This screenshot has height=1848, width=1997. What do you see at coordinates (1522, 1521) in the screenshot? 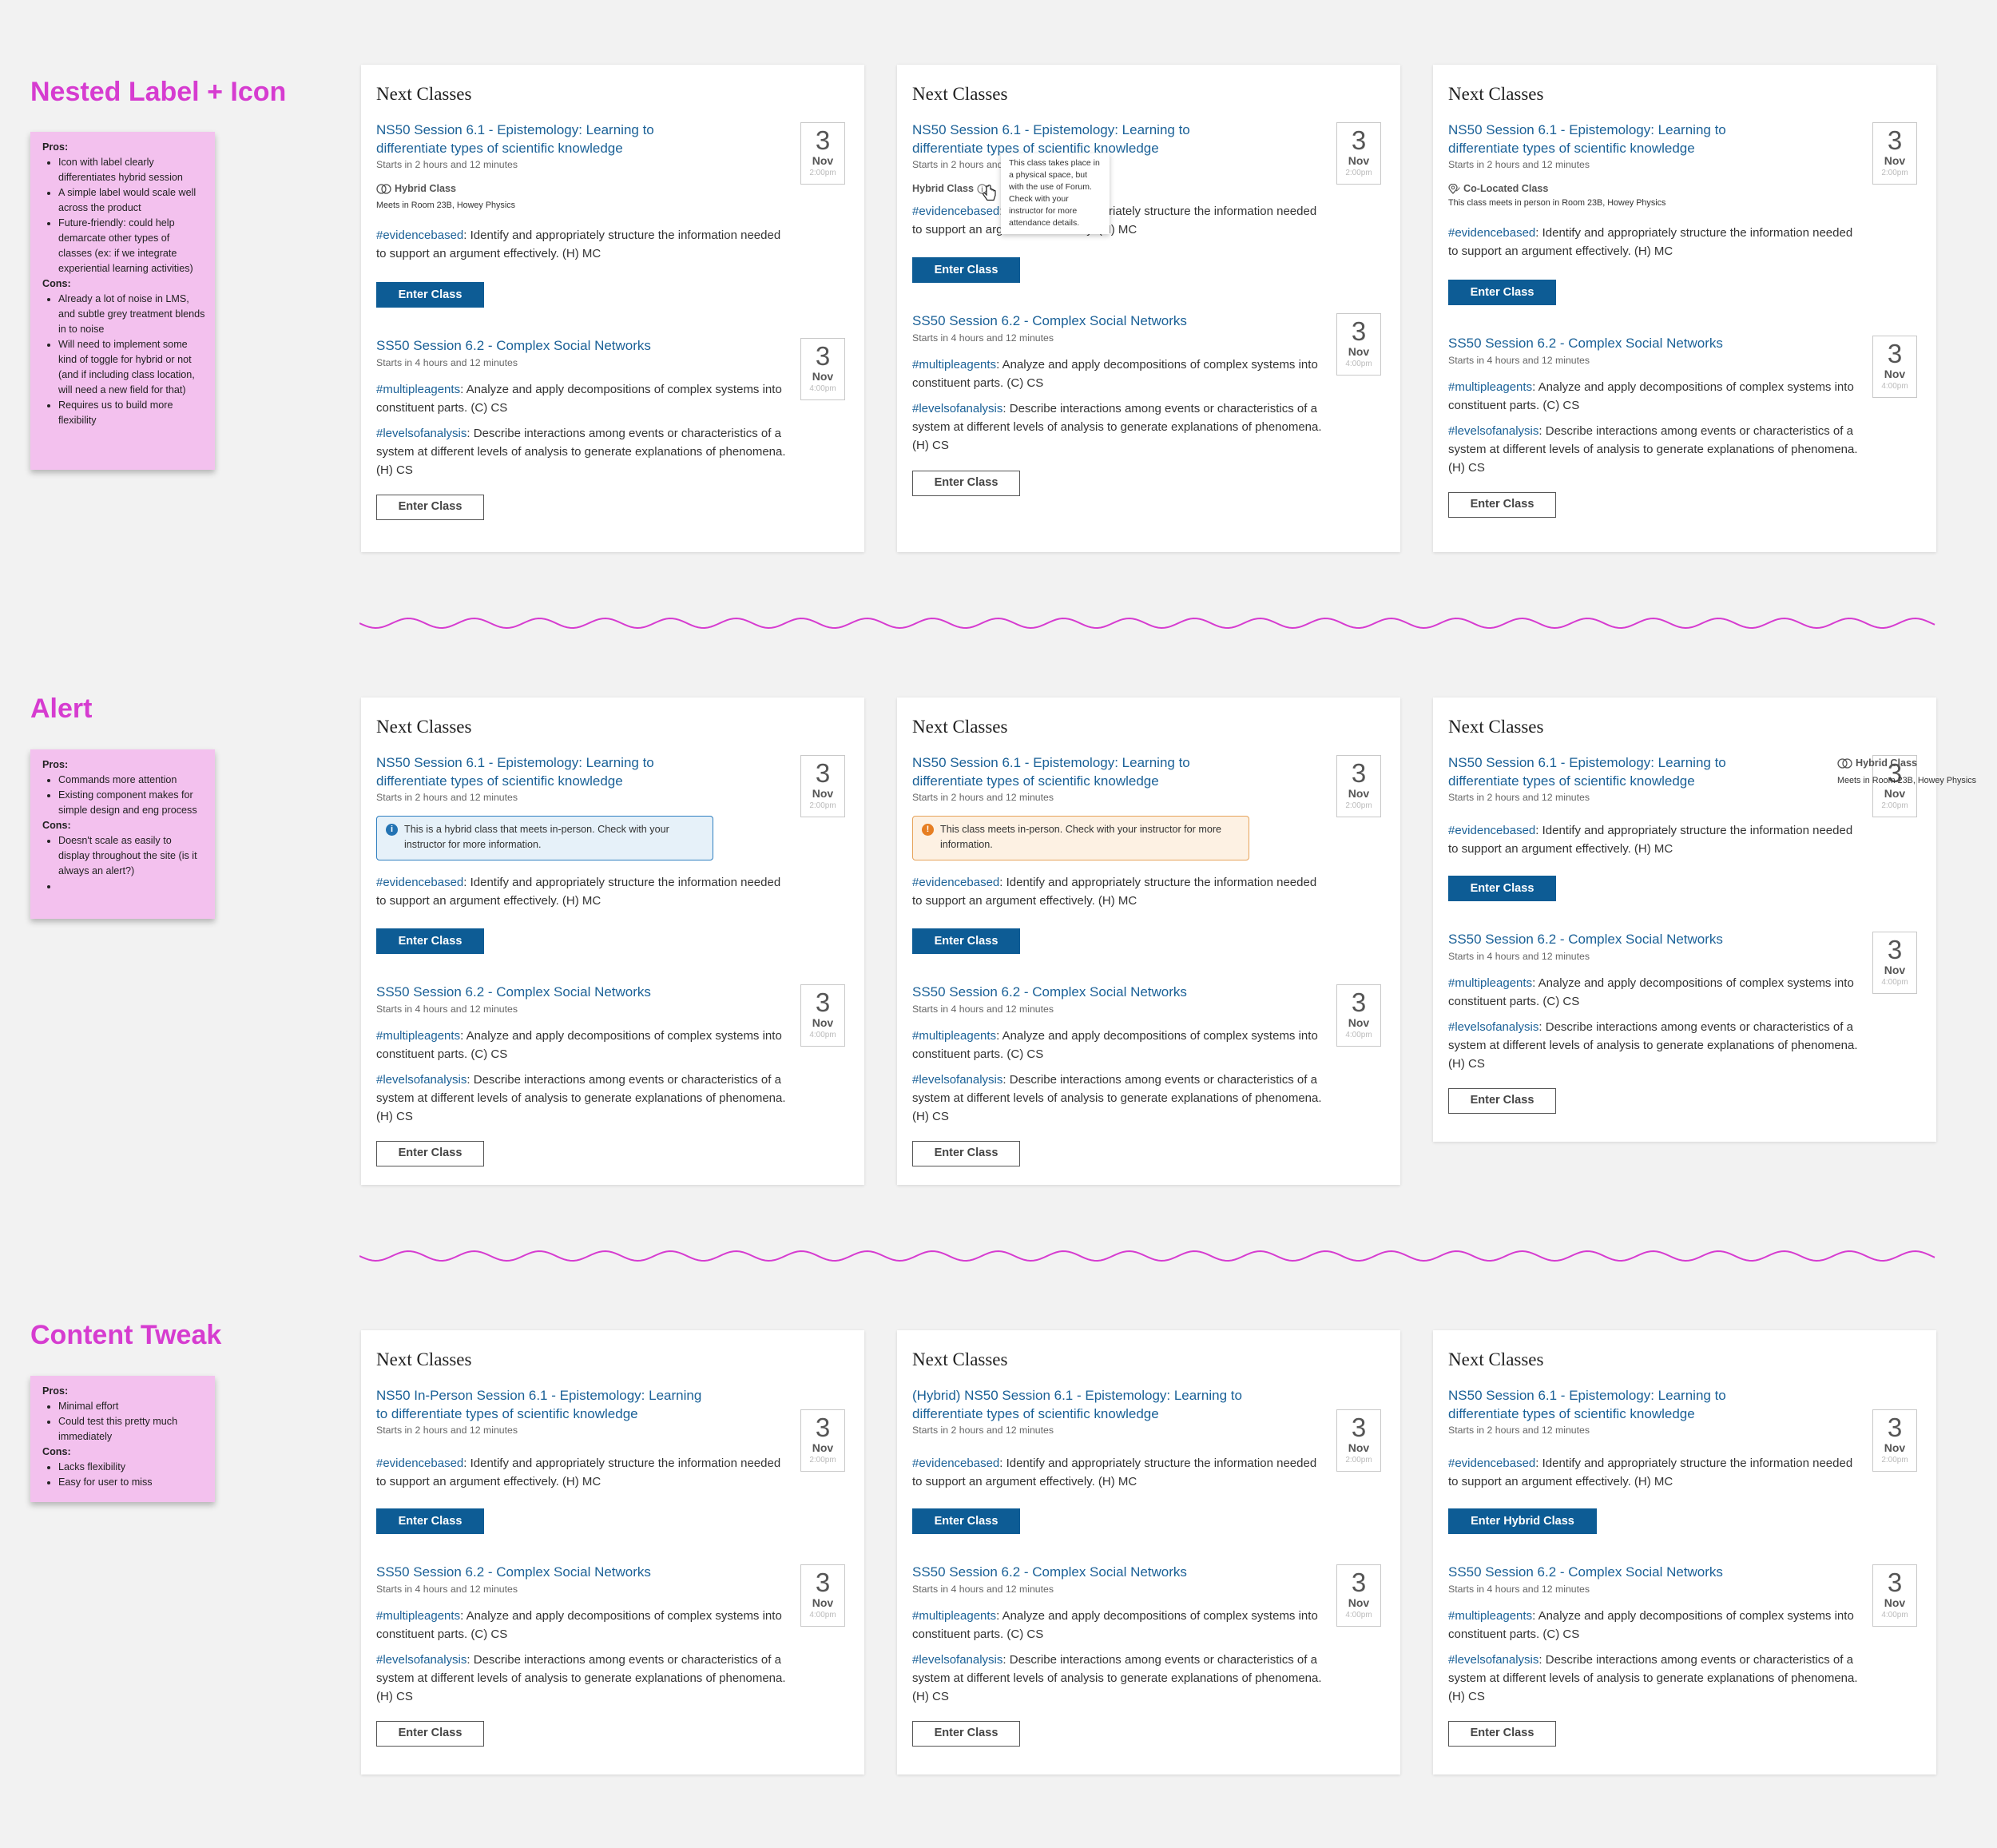
I see `enter-hybrid-class-button: Enter Hybrid Class` at bounding box center [1522, 1521].